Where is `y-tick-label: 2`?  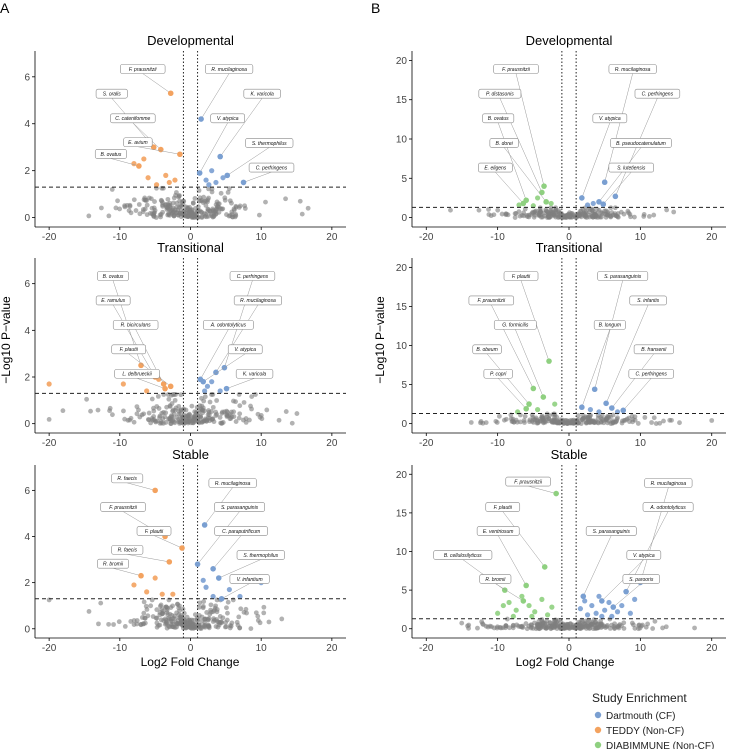 y-tick-label: 2 is located at coordinates (27, 583).